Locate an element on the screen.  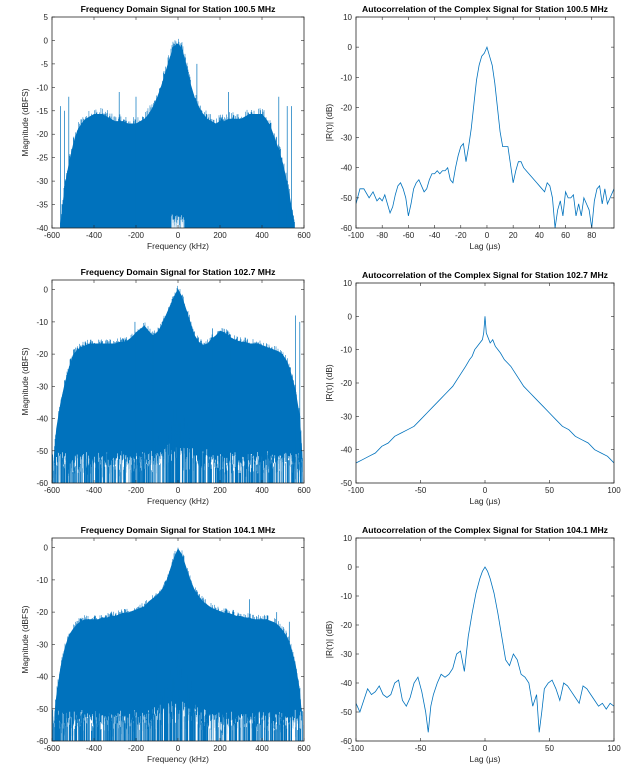
y-tick-label: -25 is located at coordinates (42, 158).